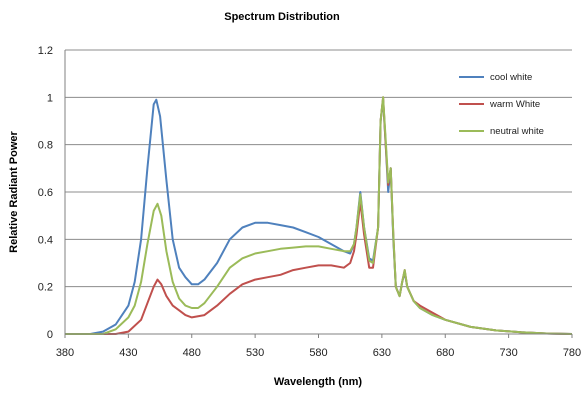  Describe the element at coordinates (318, 353) in the screenshot. I see `x-tick-label: 580` at that location.